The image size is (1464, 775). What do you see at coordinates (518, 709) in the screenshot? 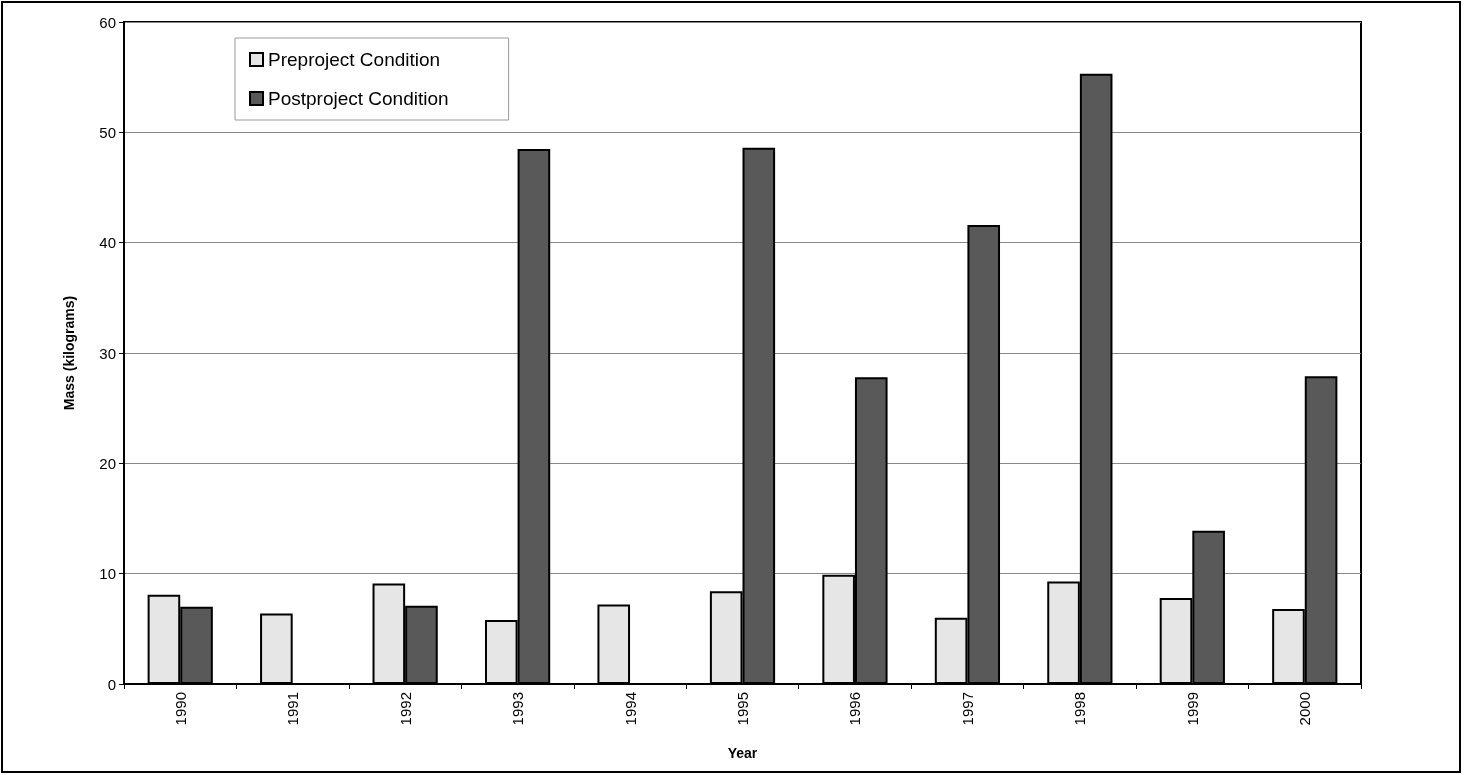
I see `x-tick-label: 1993` at bounding box center [518, 709].